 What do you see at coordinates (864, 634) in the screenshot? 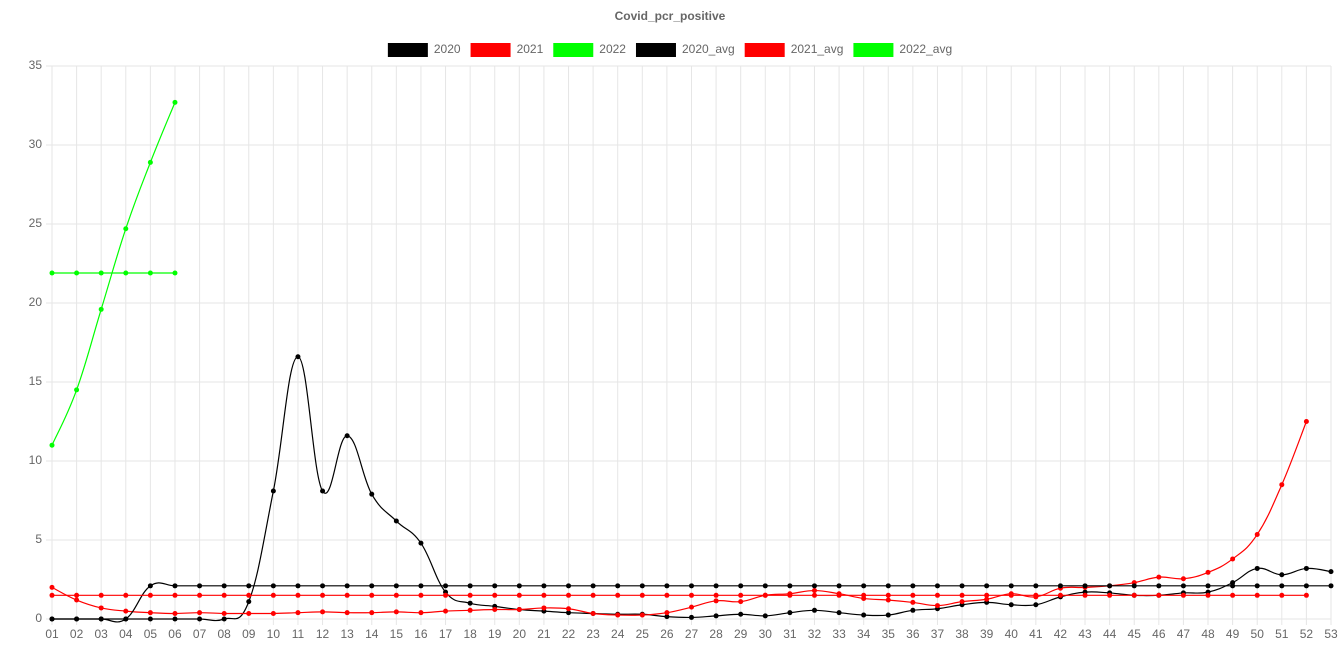
I see `x-tick-label: 34` at bounding box center [864, 634].